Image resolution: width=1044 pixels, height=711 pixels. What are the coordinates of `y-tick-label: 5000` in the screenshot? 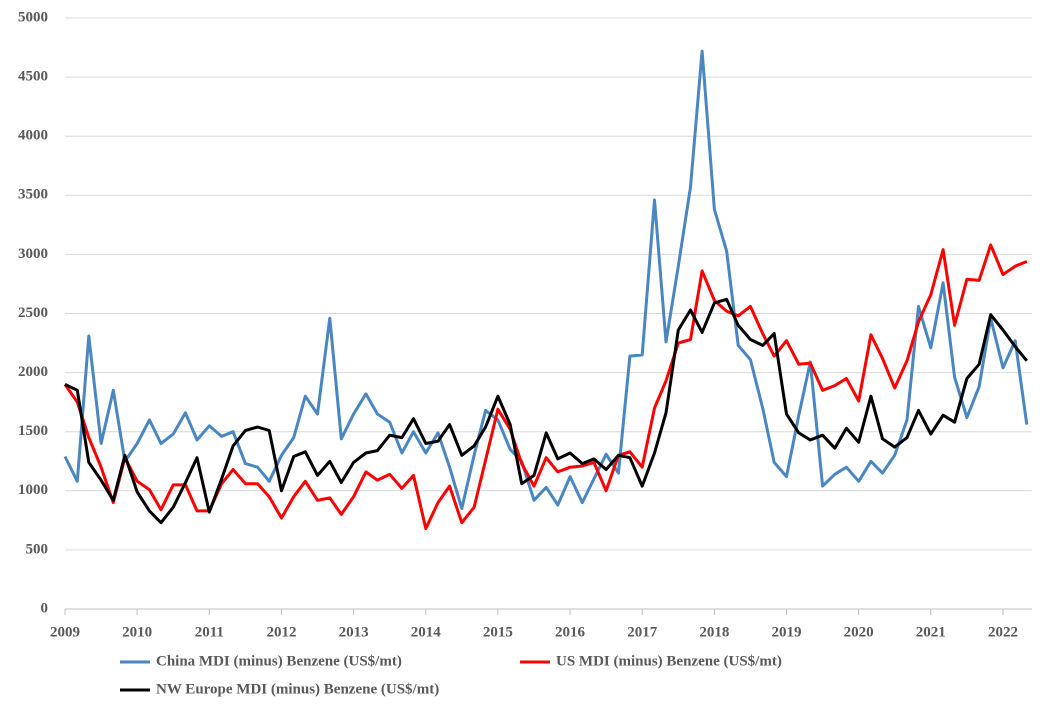 It's located at (33, 17).